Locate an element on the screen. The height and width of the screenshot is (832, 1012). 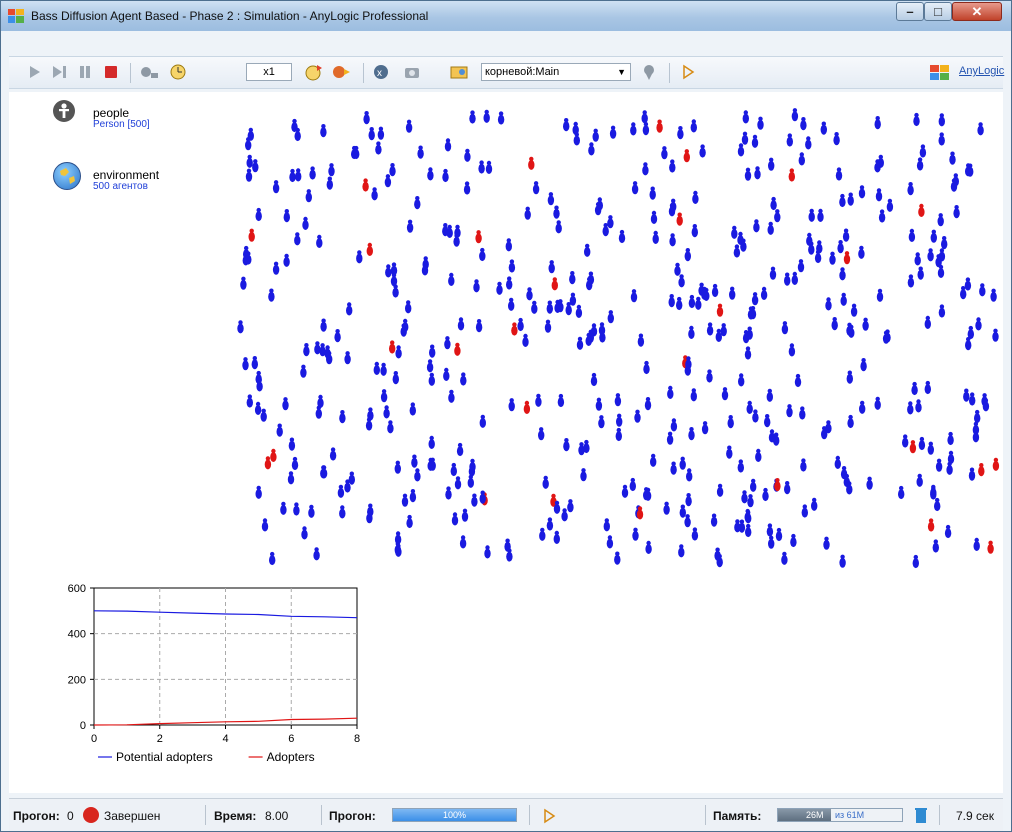
slow-down-icon is located at coordinates (342, 72).